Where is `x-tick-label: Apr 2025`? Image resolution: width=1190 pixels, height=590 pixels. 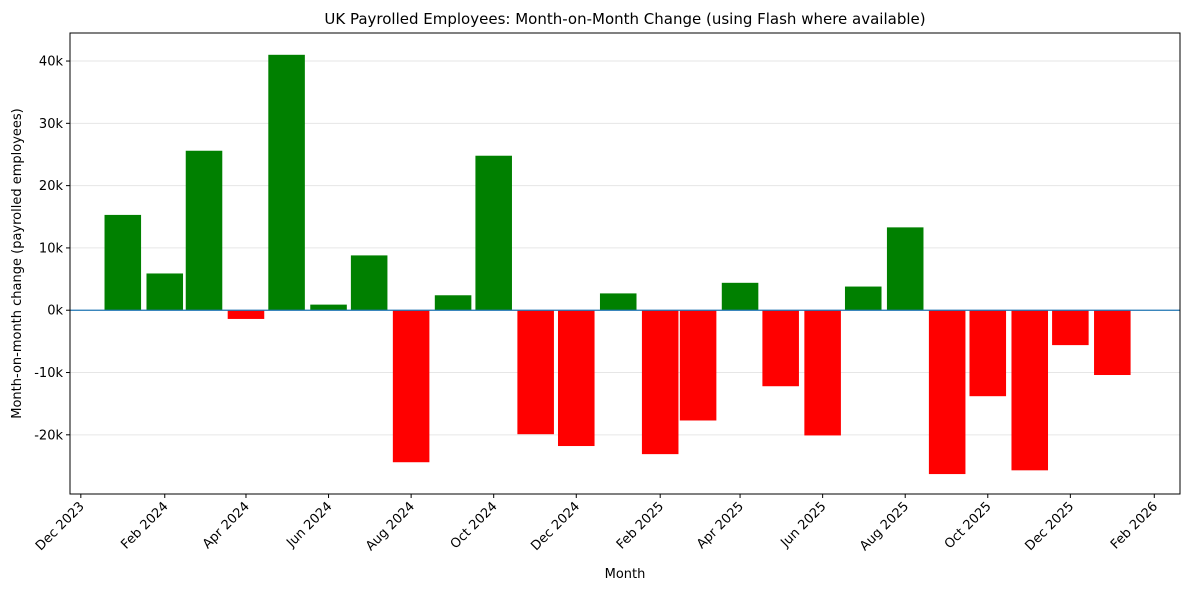 x-tick-label: Apr 2025 is located at coordinates (720, 525).